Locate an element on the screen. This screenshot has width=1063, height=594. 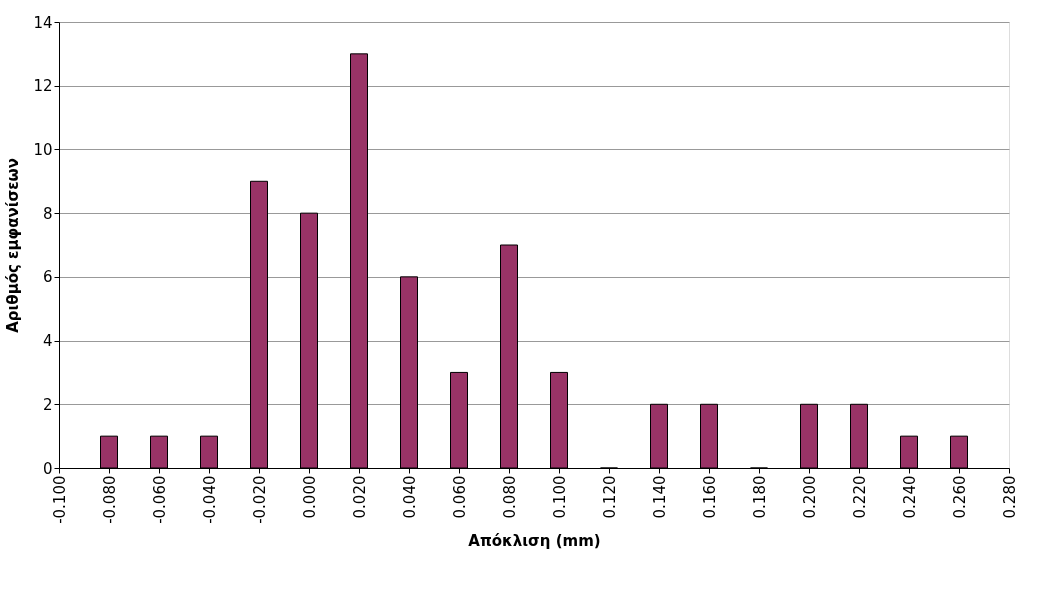
y-tick-label: 10 is located at coordinates (43, 149).